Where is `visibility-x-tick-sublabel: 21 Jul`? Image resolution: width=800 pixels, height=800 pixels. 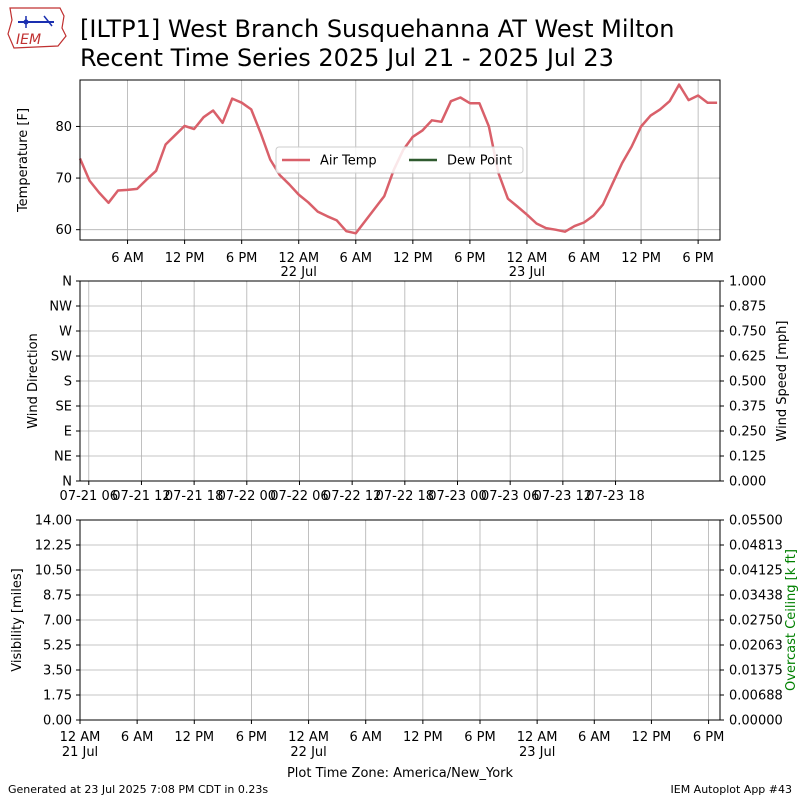
visibility-x-tick-sublabel: 21 Jul is located at coordinates (80, 752).